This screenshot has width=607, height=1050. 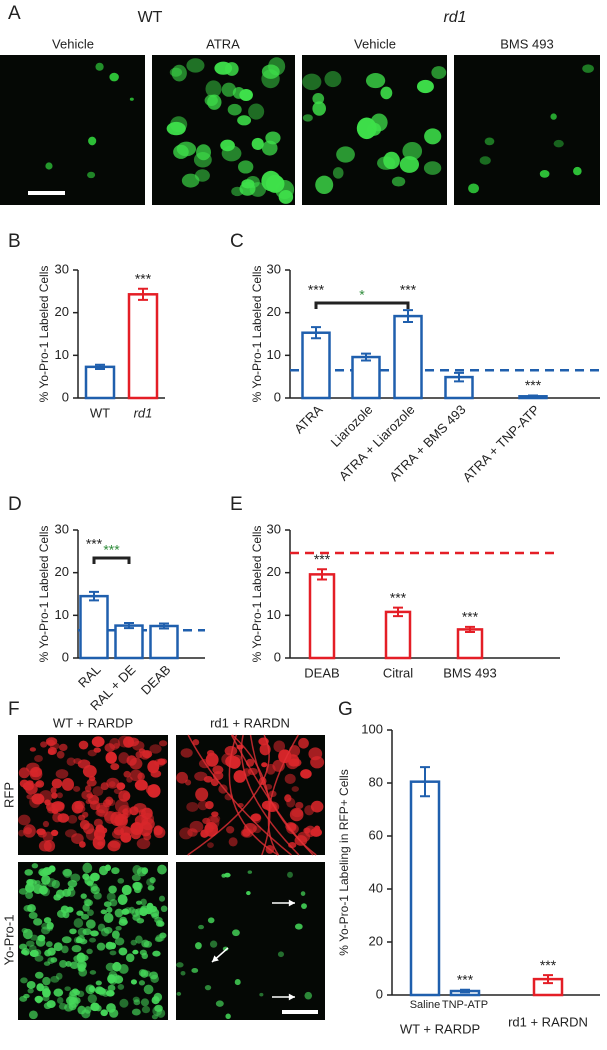 I want to click on image-label: ATRA, so click(x=223, y=43).